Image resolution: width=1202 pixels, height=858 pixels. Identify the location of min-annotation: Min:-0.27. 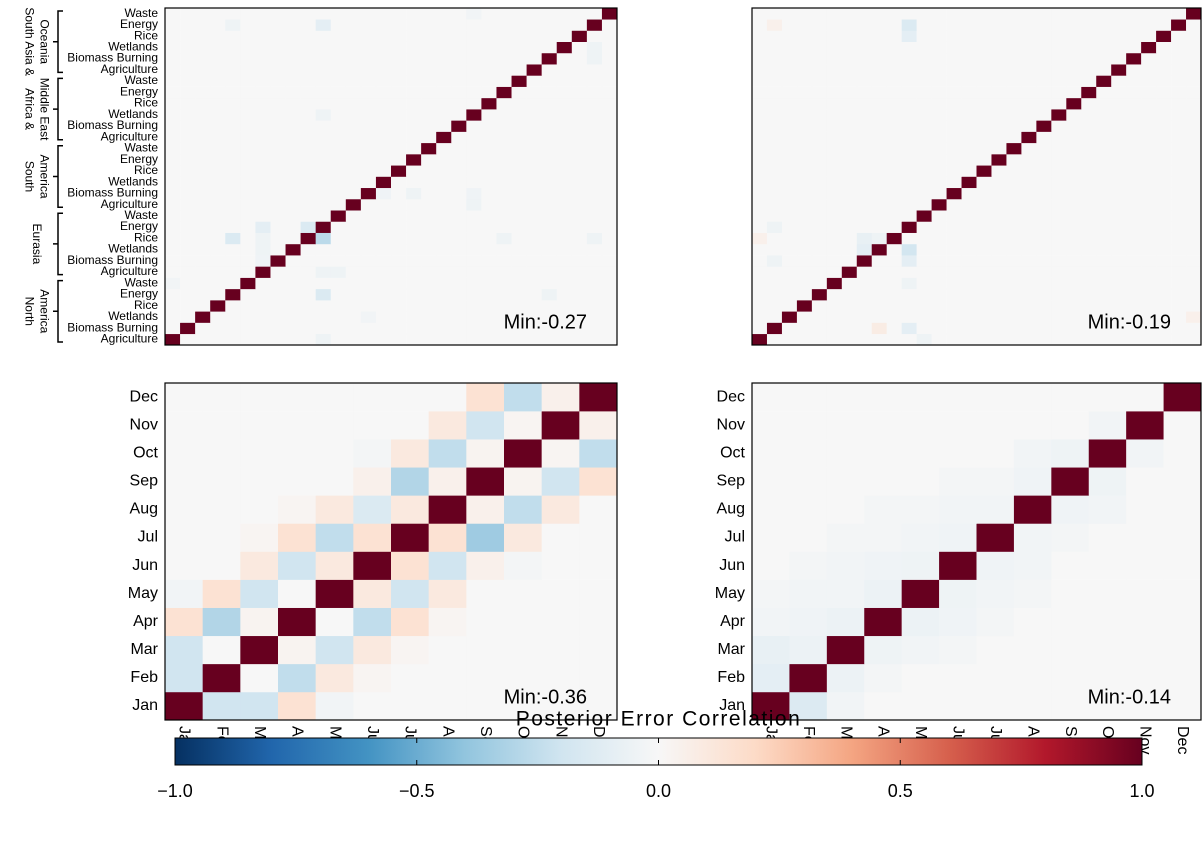
(545, 322).